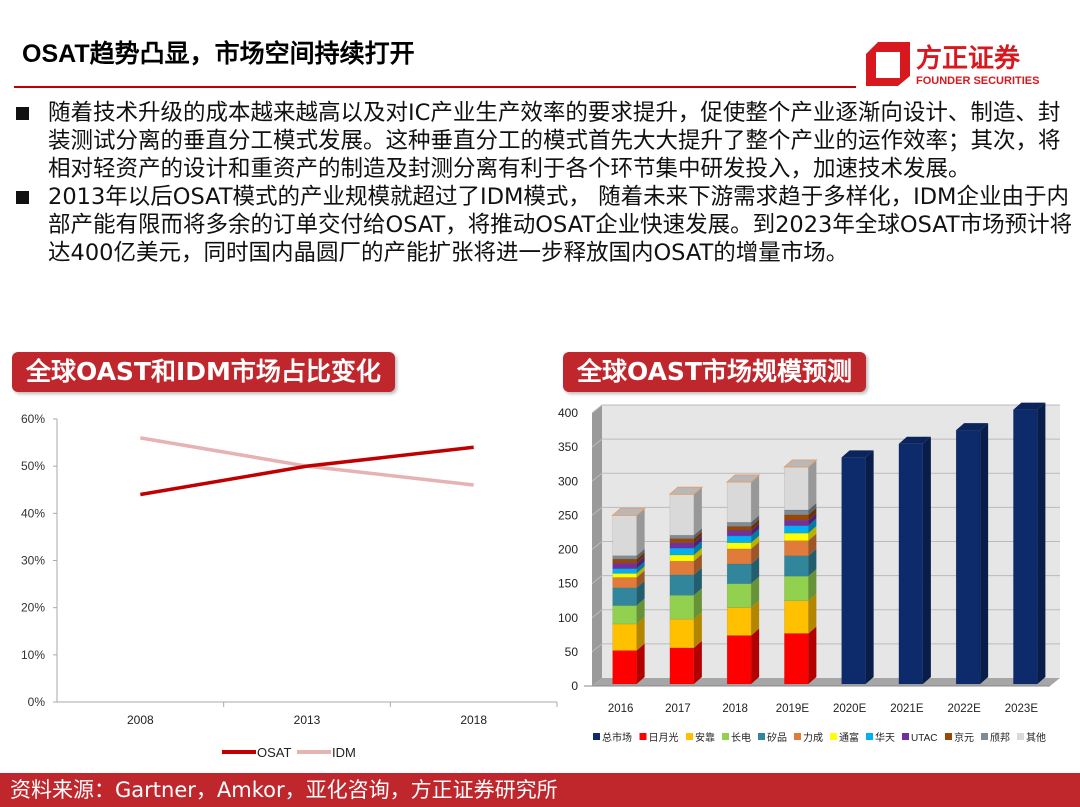 The width and height of the screenshot is (1080, 807). What do you see at coordinates (825, 409) in the screenshot?
I see `gridline` at bounding box center [825, 409].